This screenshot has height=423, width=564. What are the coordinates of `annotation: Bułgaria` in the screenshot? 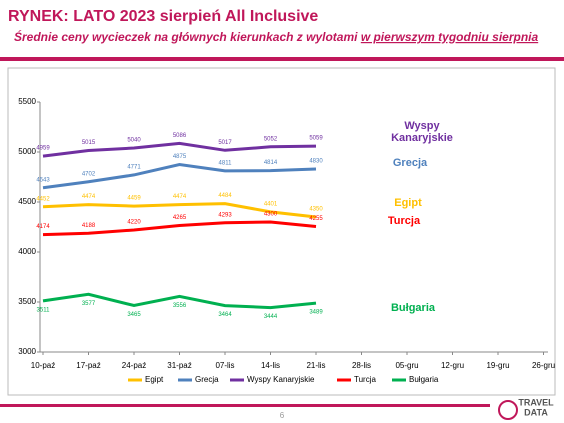 It's located at (412, 308).